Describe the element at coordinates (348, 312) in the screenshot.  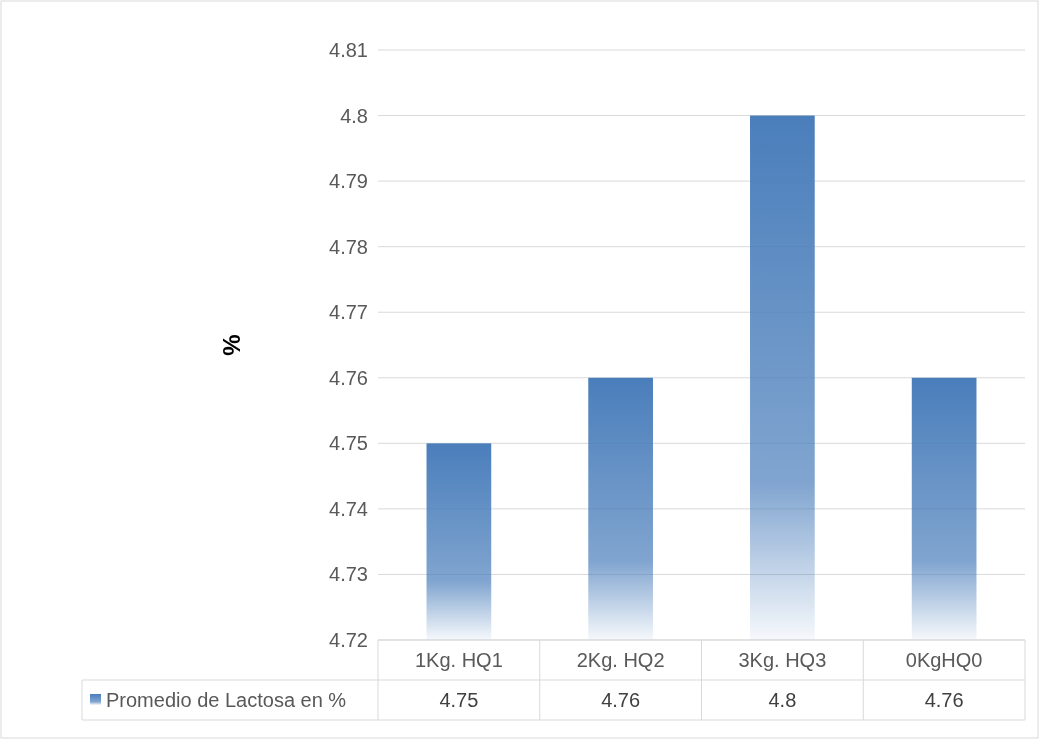
I see `y-tick-label: 4.77` at that location.